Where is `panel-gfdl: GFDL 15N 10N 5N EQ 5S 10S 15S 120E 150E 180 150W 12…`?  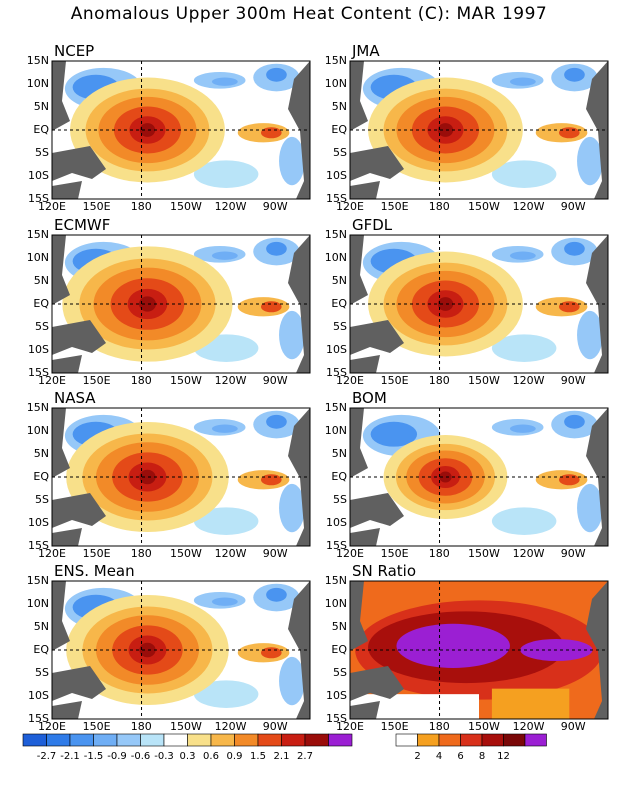
panel-gfdl: GFDL 15N 10N 5N EQ 5S 10S 15S 120E 150E 180 150W 12… is located at coordinates (471, 302).